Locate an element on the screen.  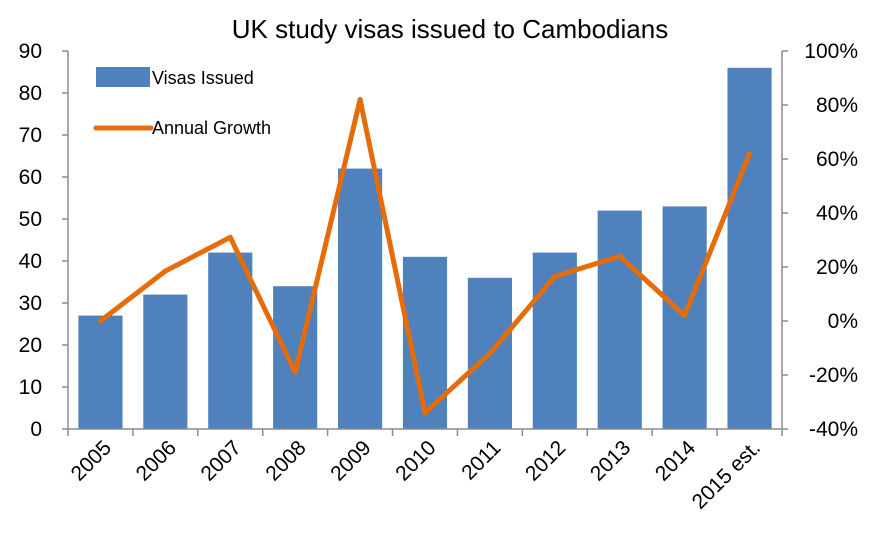
x-axis-label: 2010 is located at coordinates (415, 460).